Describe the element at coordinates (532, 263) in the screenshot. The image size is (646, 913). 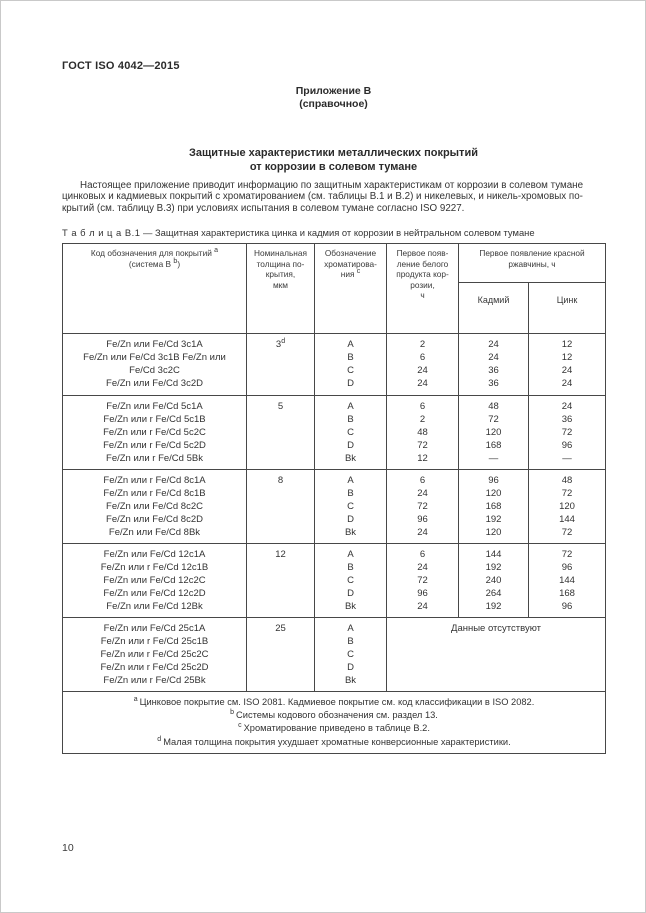
I see `header-red-rust-group: Первое появление красной ржавчины, ч` at that location.